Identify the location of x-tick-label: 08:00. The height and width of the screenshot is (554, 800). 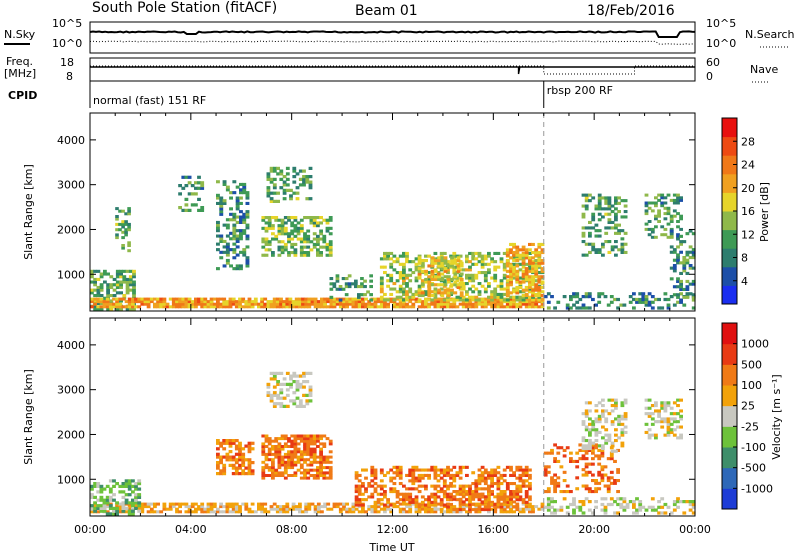
(292, 529).